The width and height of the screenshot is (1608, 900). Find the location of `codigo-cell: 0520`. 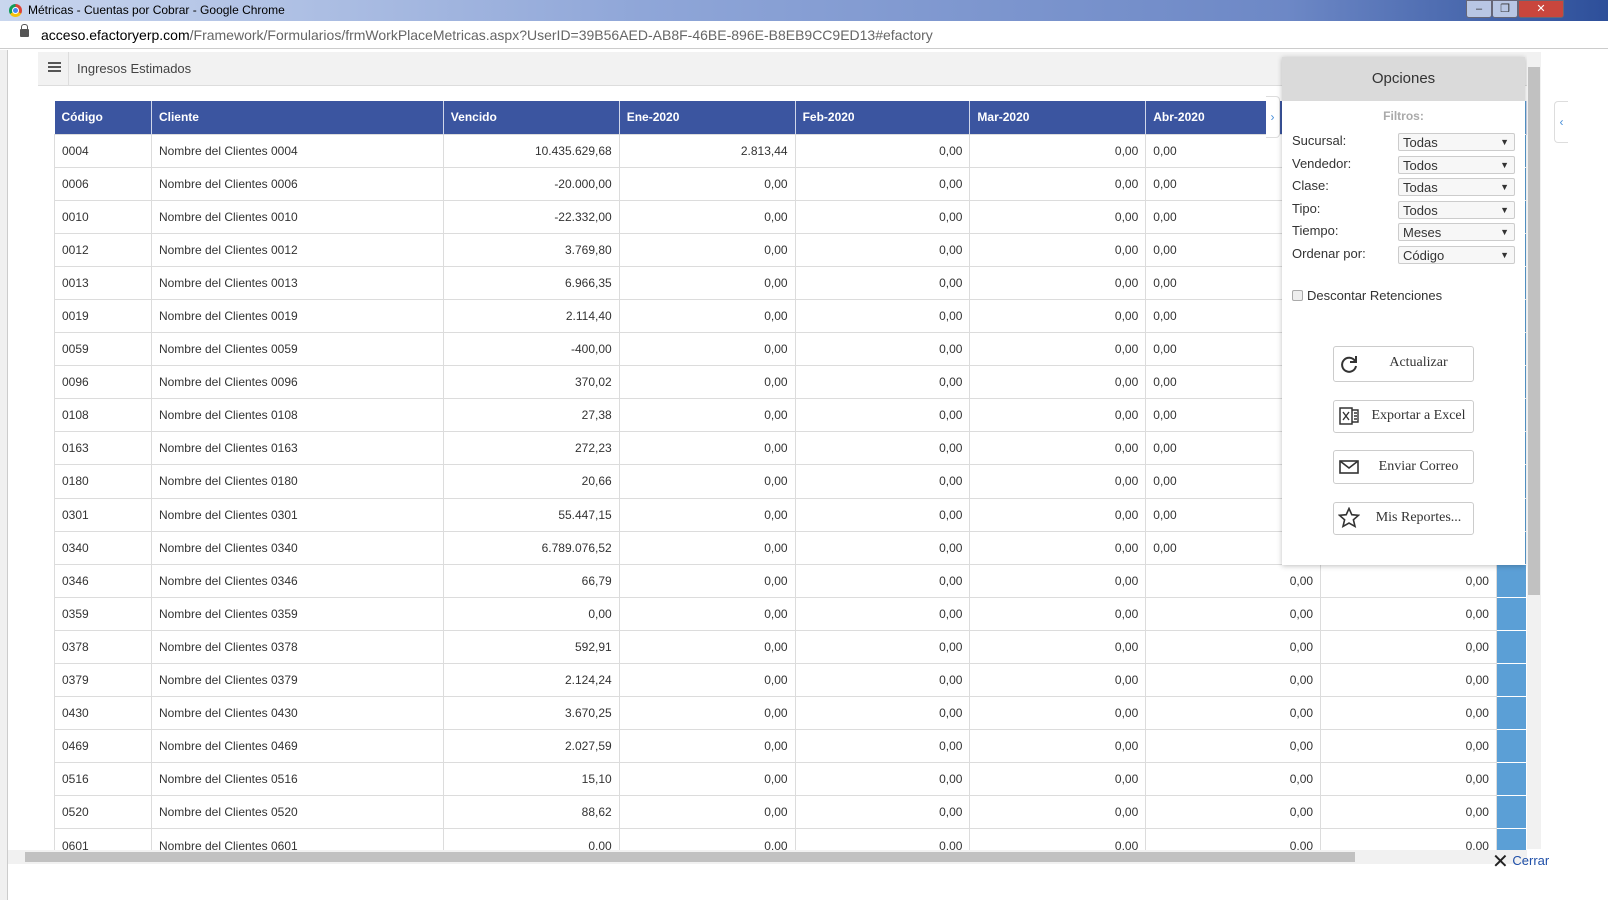

codigo-cell: 0520 is located at coordinates (103, 812).